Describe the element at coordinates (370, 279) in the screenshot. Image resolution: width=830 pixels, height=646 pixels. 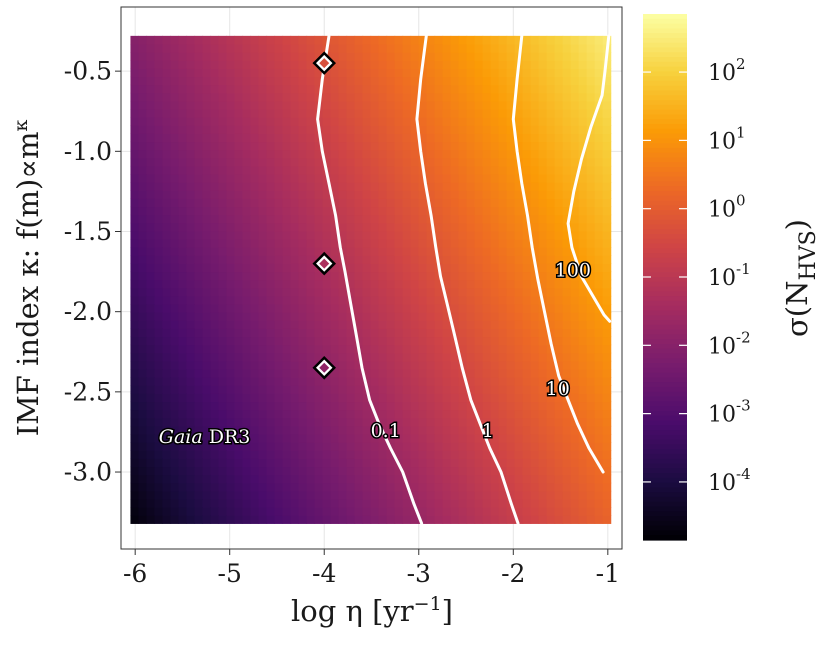
I see `contour-line-0.1` at that location.